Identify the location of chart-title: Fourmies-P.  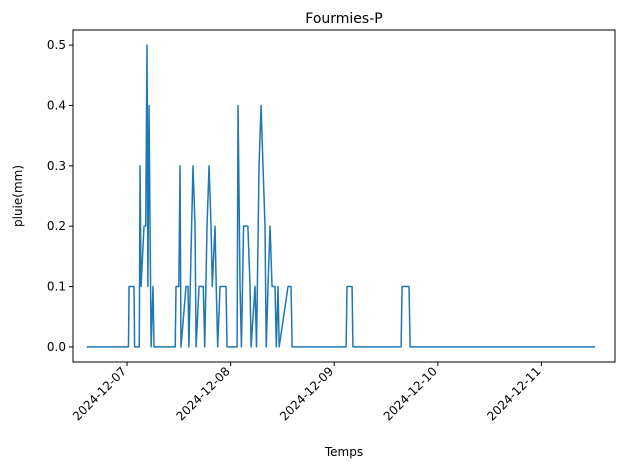
(343, 19).